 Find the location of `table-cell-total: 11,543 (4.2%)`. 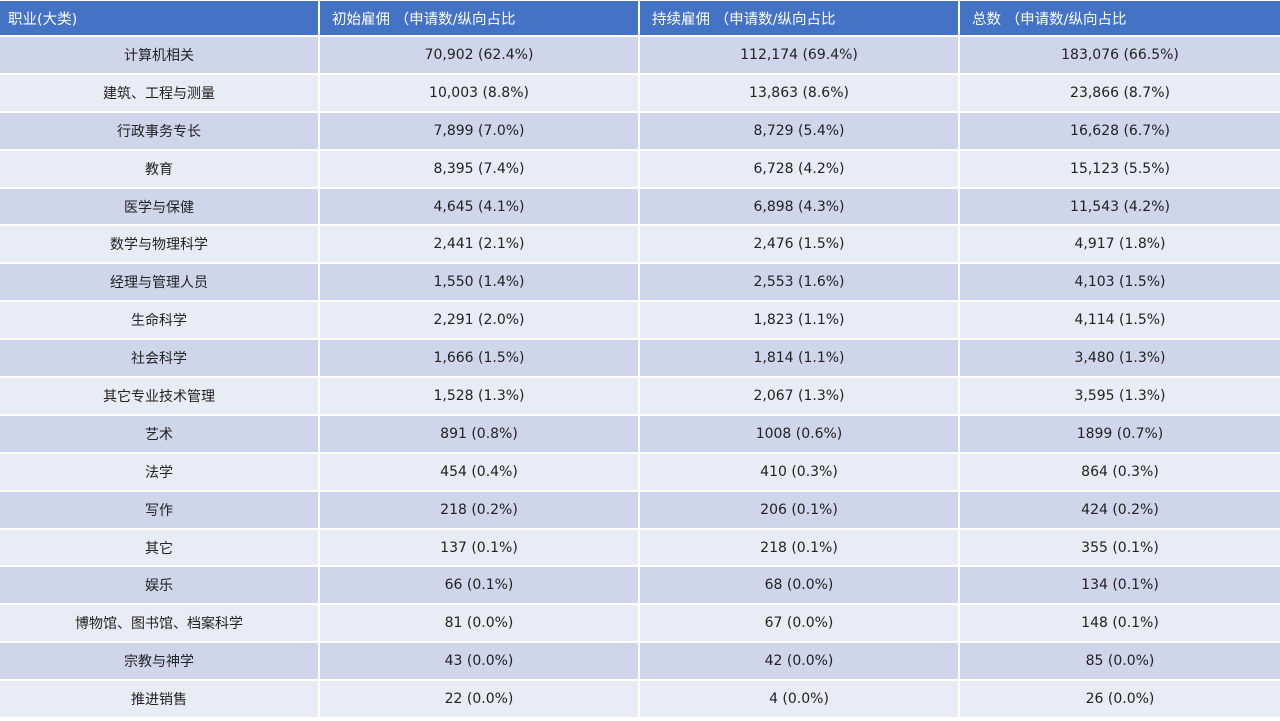

table-cell-total: 11,543 (4.2%) is located at coordinates (1120, 207).